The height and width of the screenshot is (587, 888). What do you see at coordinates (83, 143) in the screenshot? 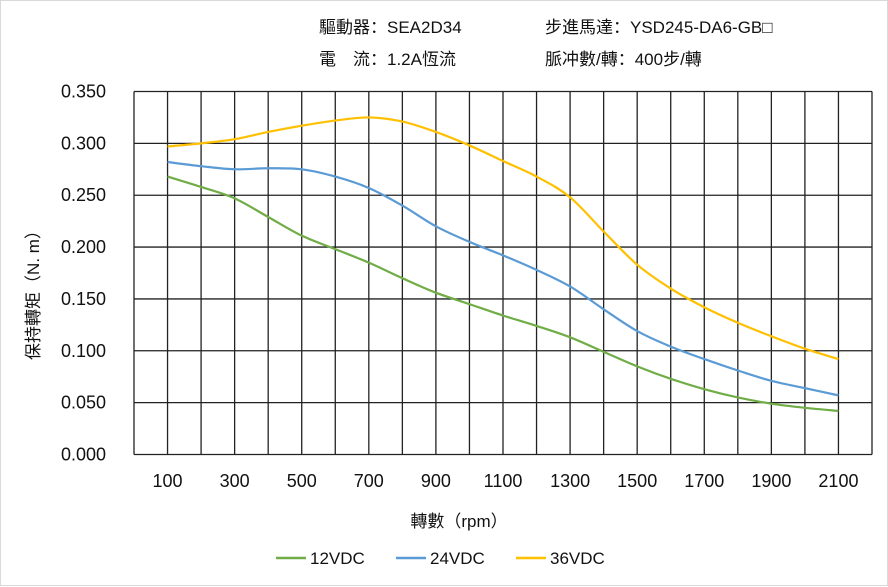
I see `y-tick-label: 0.300` at bounding box center [83, 143].